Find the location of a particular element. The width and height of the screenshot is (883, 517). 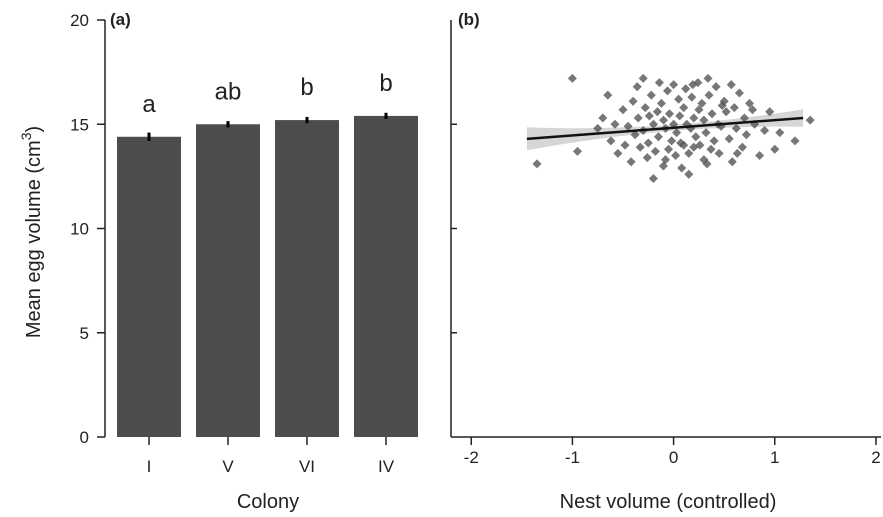

panel-a-y-tick-label: 0 is located at coordinates (84, 437).